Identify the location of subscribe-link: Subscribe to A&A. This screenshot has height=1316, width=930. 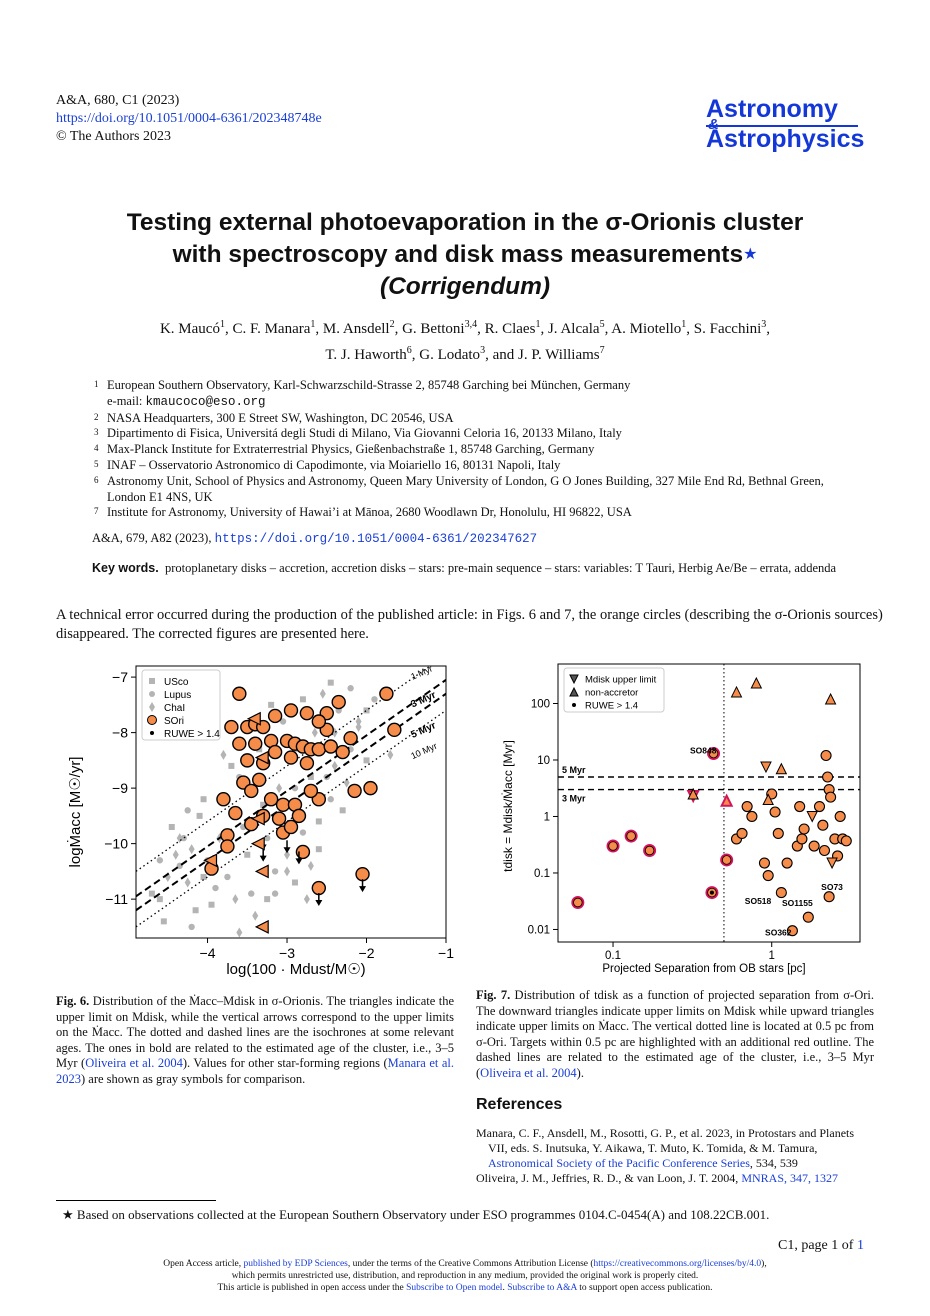
(542, 1288).